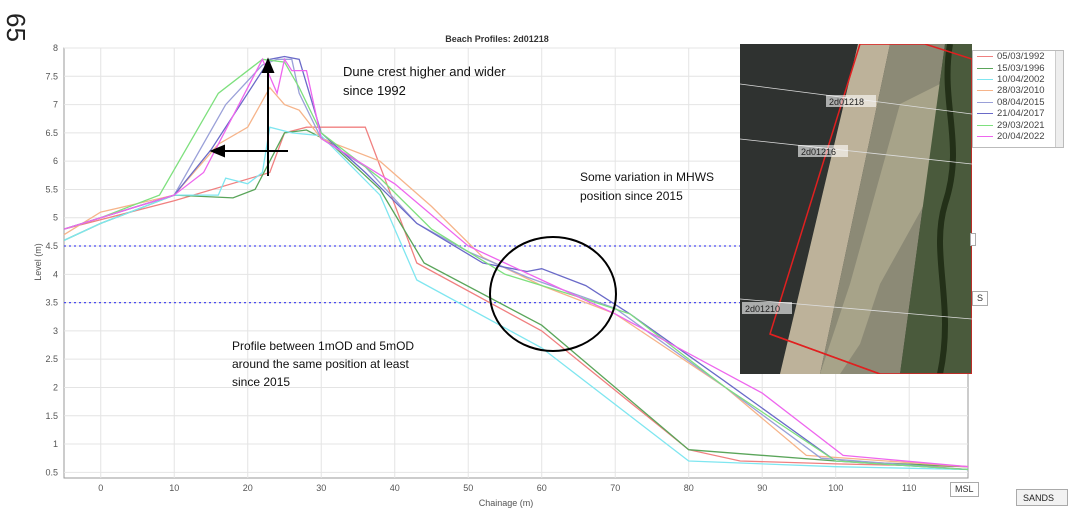 Image resolution: width=1068 pixels, height=508 pixels. What do you see at coordinates (51, 133) in the screenshot?
I see `y-tick-label: 6.5` at bounding box center [51, 133].